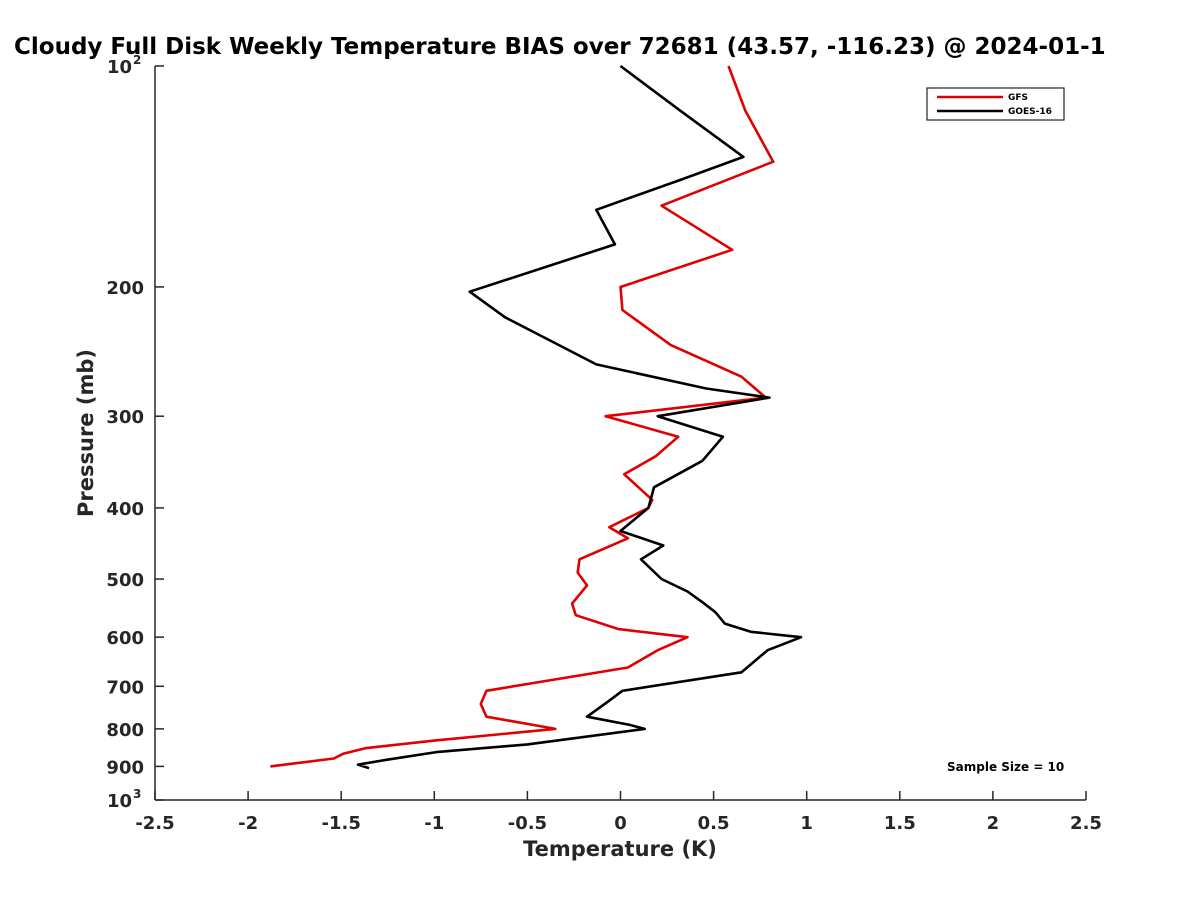 The image size is (1200, 900). What do you see at coordinates (1018, 98) in the screenshot?
I see `legend-label-gfs: GFS` at bounding box center [1018, 98].